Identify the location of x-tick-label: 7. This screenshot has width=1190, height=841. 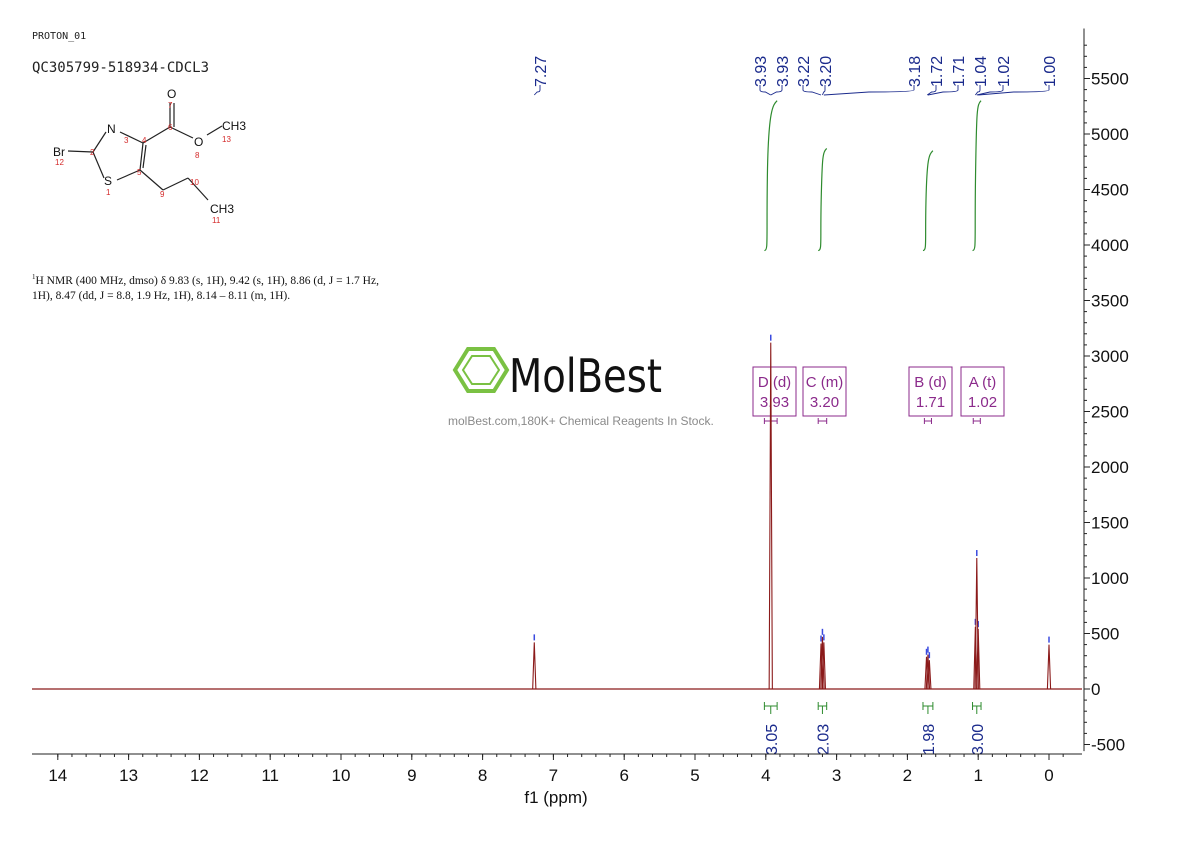
(553, 775).